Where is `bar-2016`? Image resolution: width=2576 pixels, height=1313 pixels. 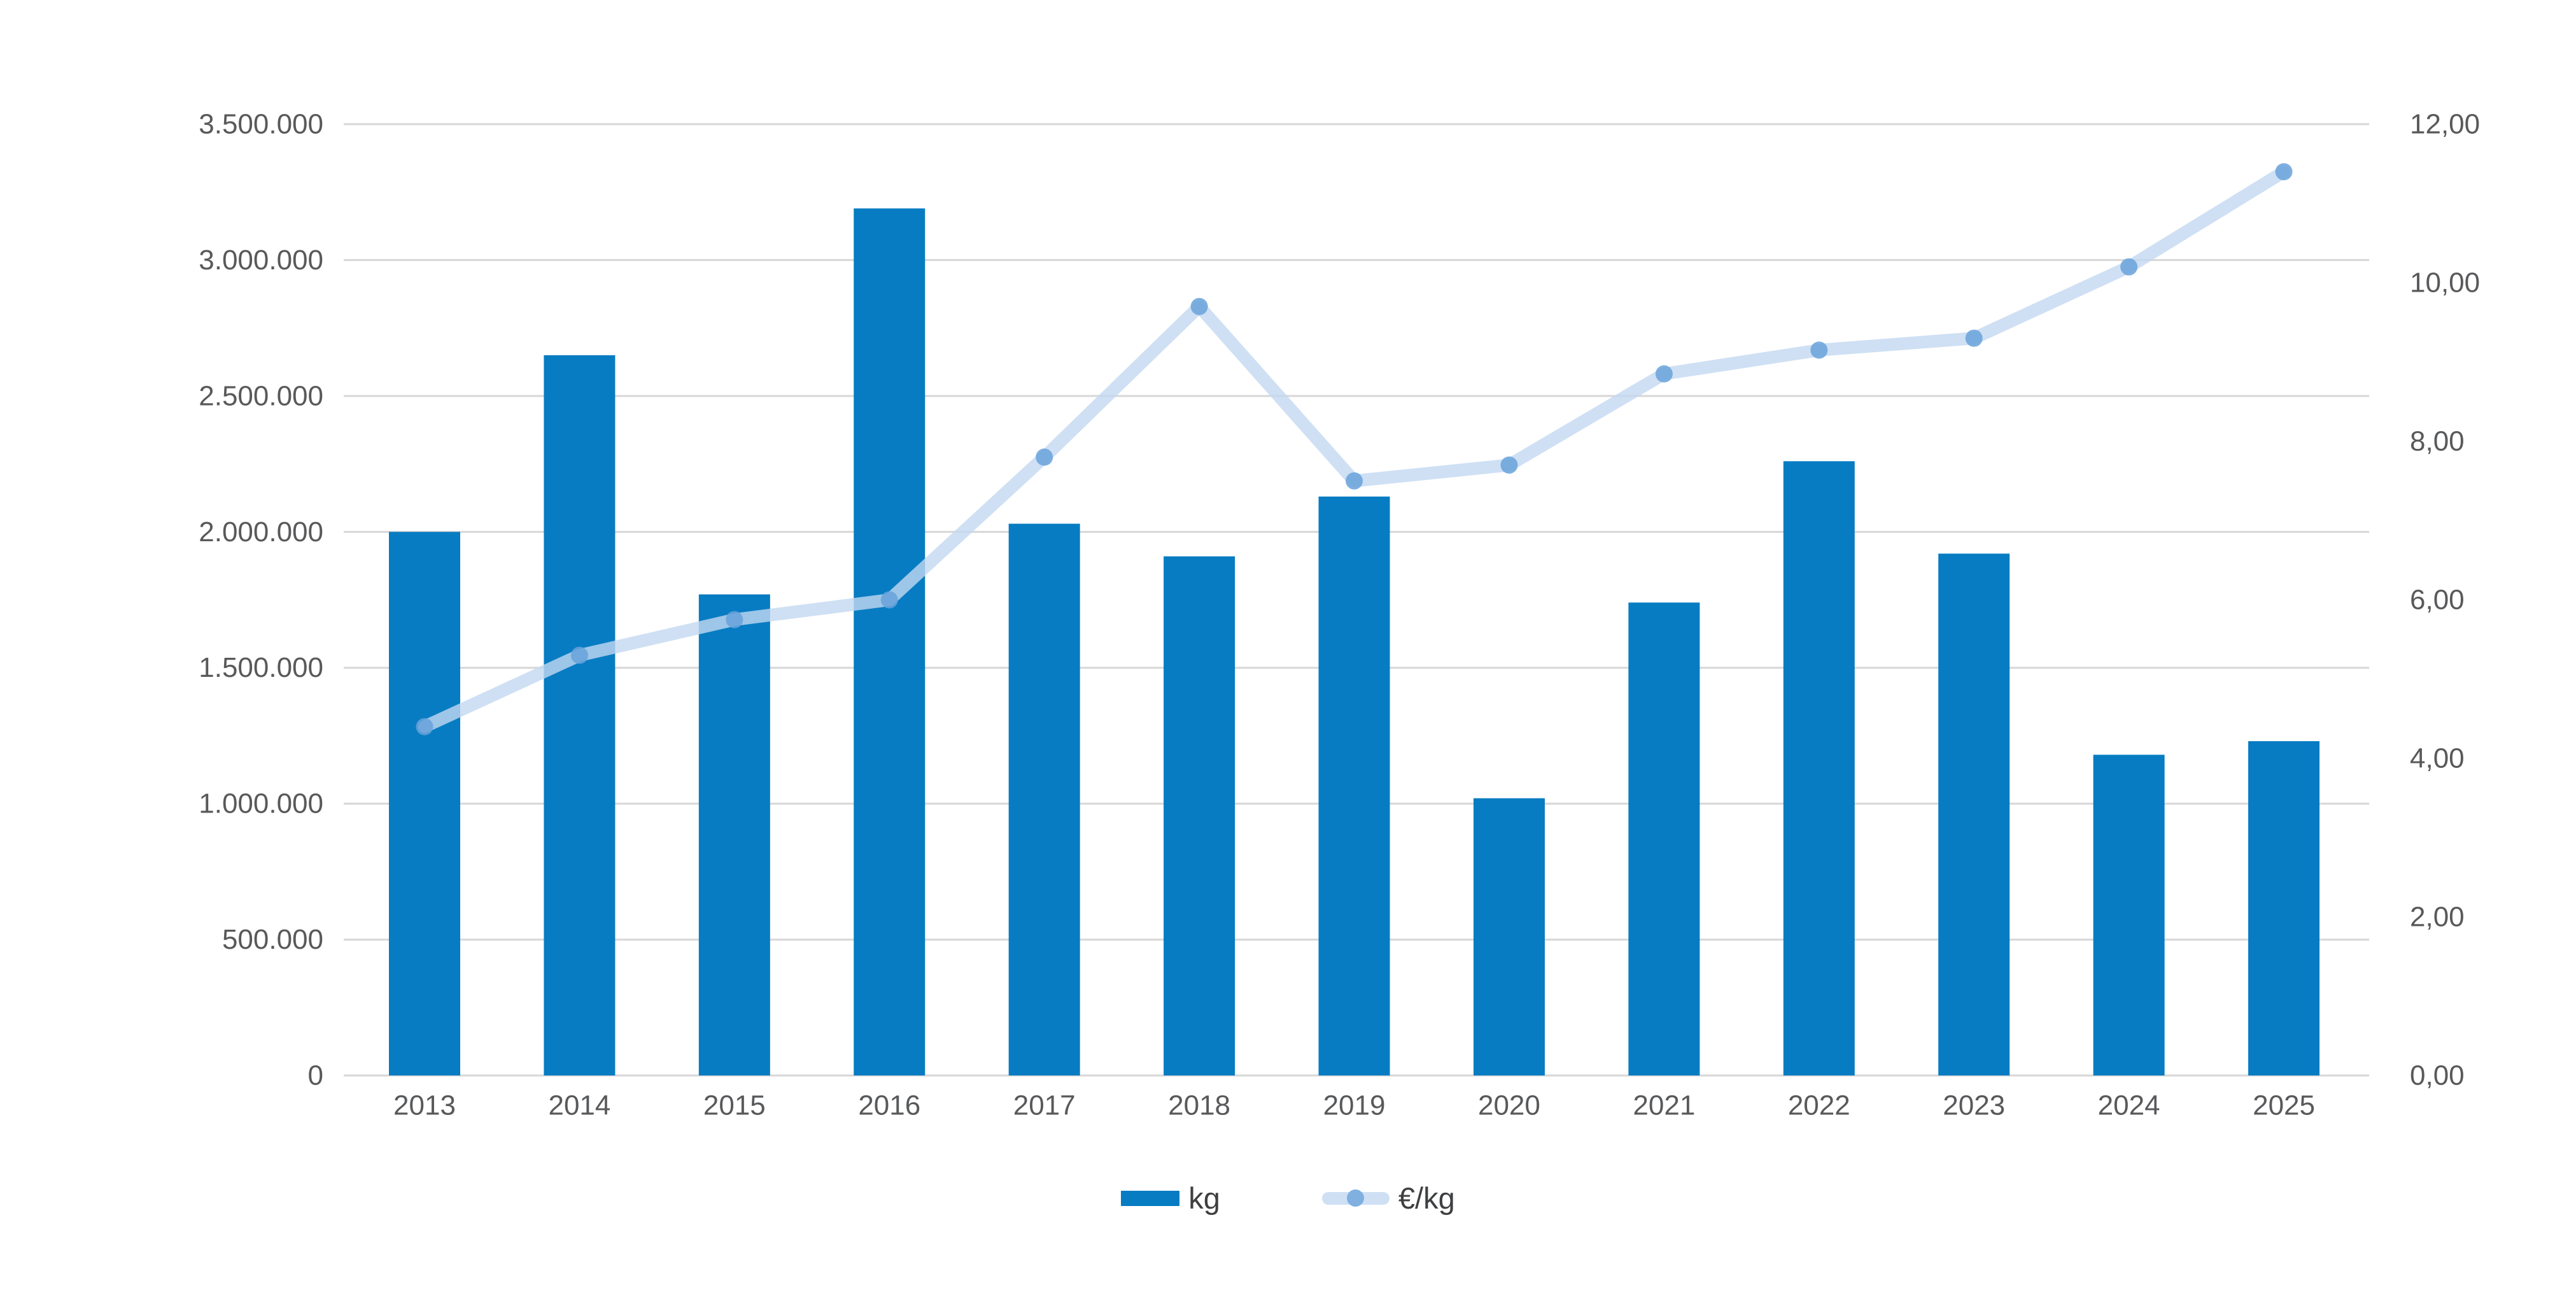
bar-2016 is located at coordinates (890, 642).